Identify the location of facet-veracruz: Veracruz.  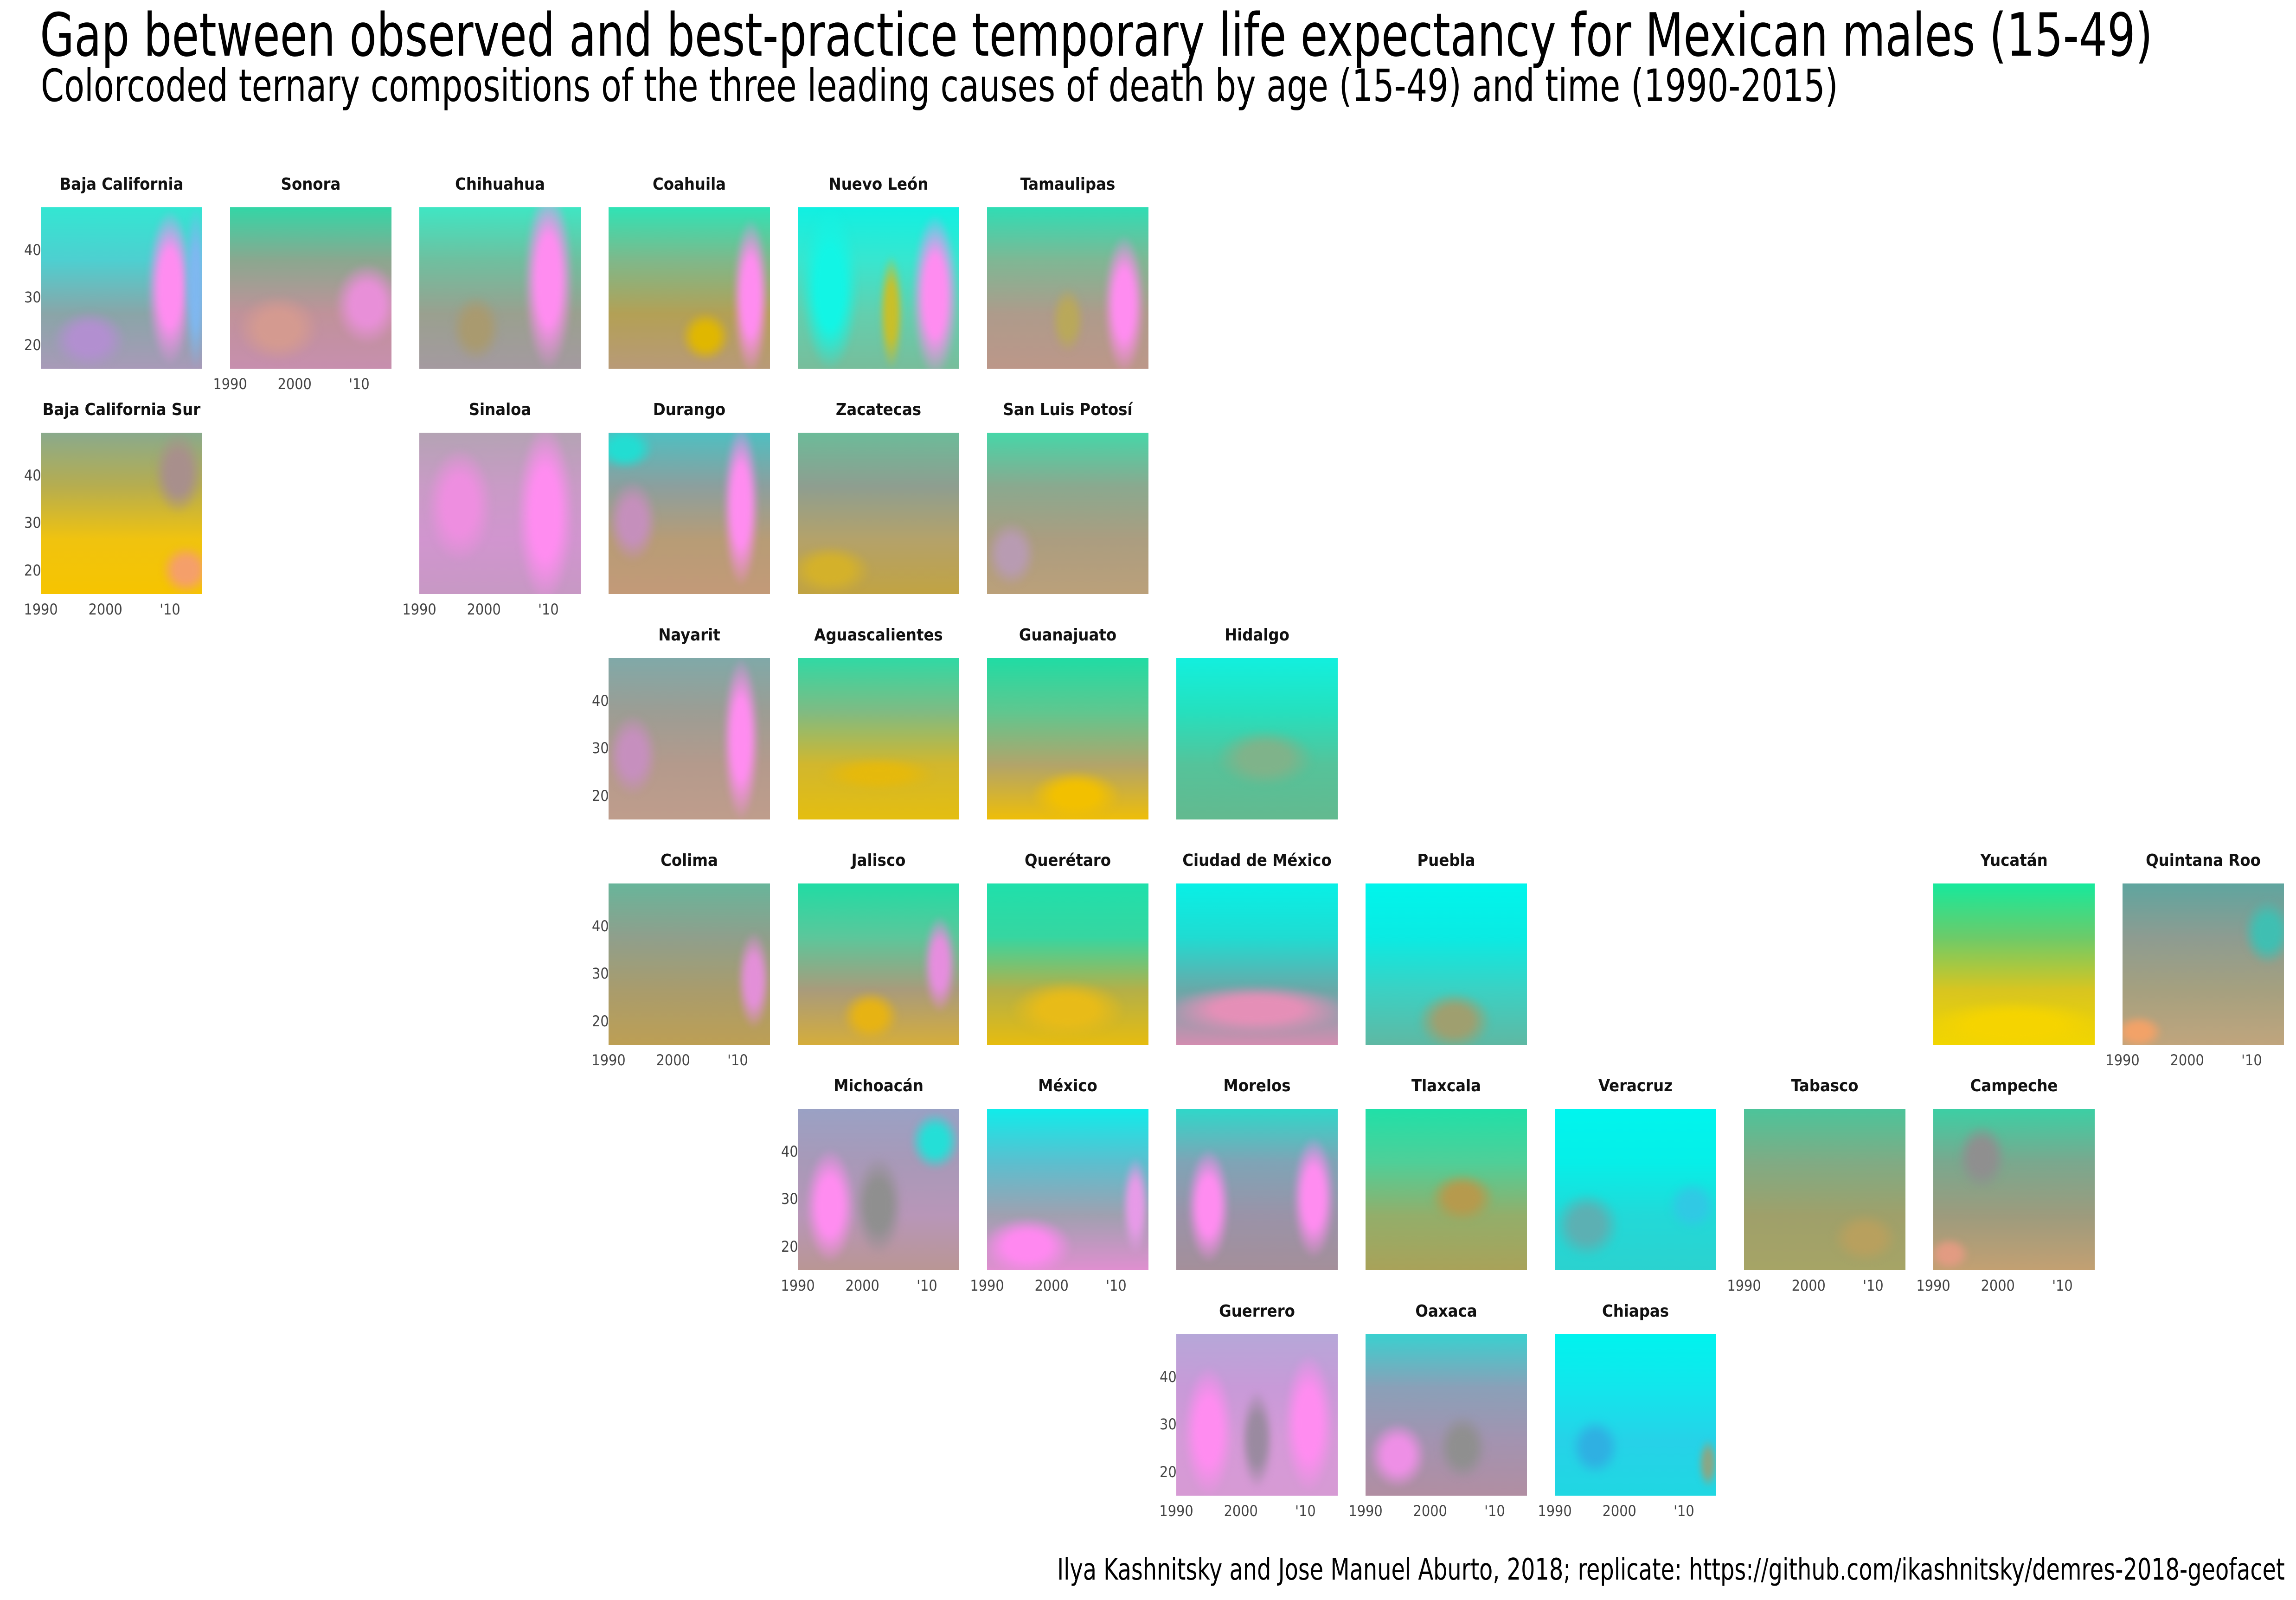
(1635, 1173).